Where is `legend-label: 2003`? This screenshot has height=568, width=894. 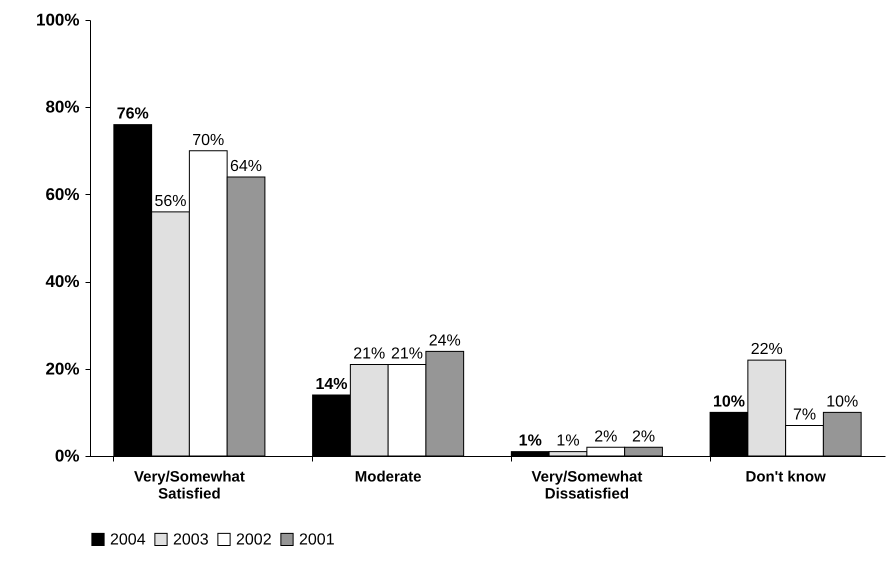
legend-label: 2003 is located at coordinates (191, 539).